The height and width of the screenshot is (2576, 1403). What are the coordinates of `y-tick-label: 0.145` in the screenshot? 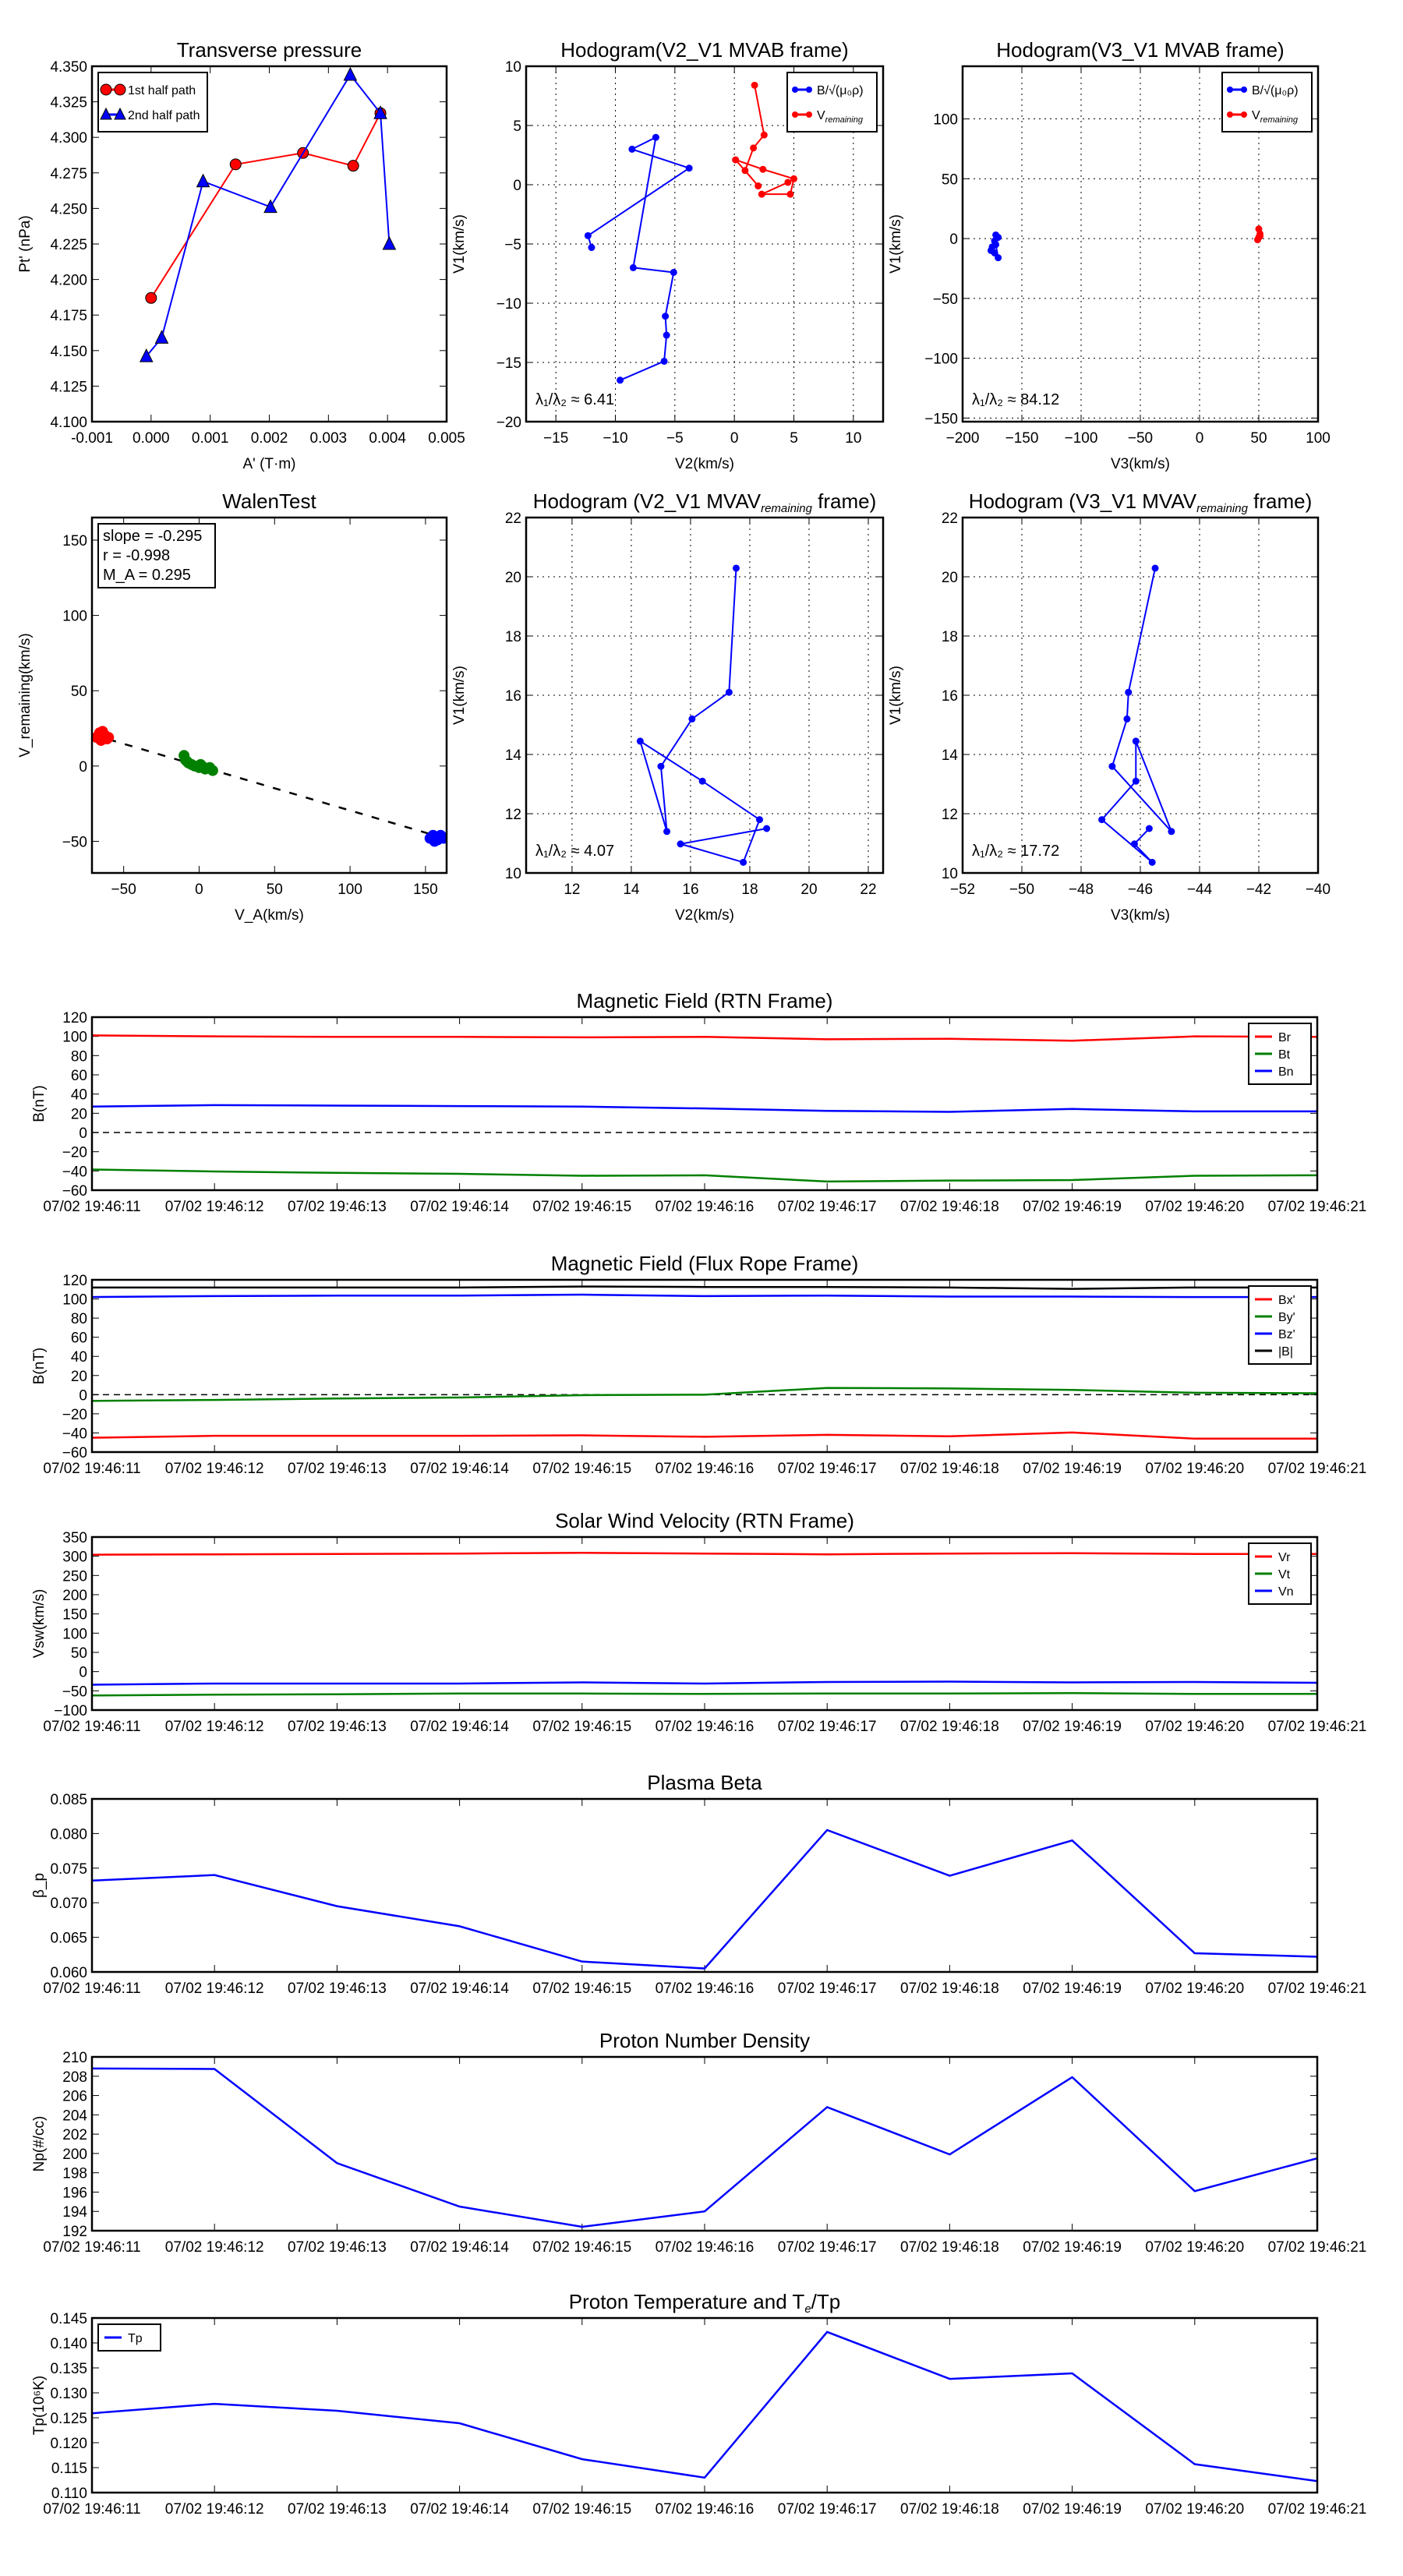 It's located at (68, 2319).